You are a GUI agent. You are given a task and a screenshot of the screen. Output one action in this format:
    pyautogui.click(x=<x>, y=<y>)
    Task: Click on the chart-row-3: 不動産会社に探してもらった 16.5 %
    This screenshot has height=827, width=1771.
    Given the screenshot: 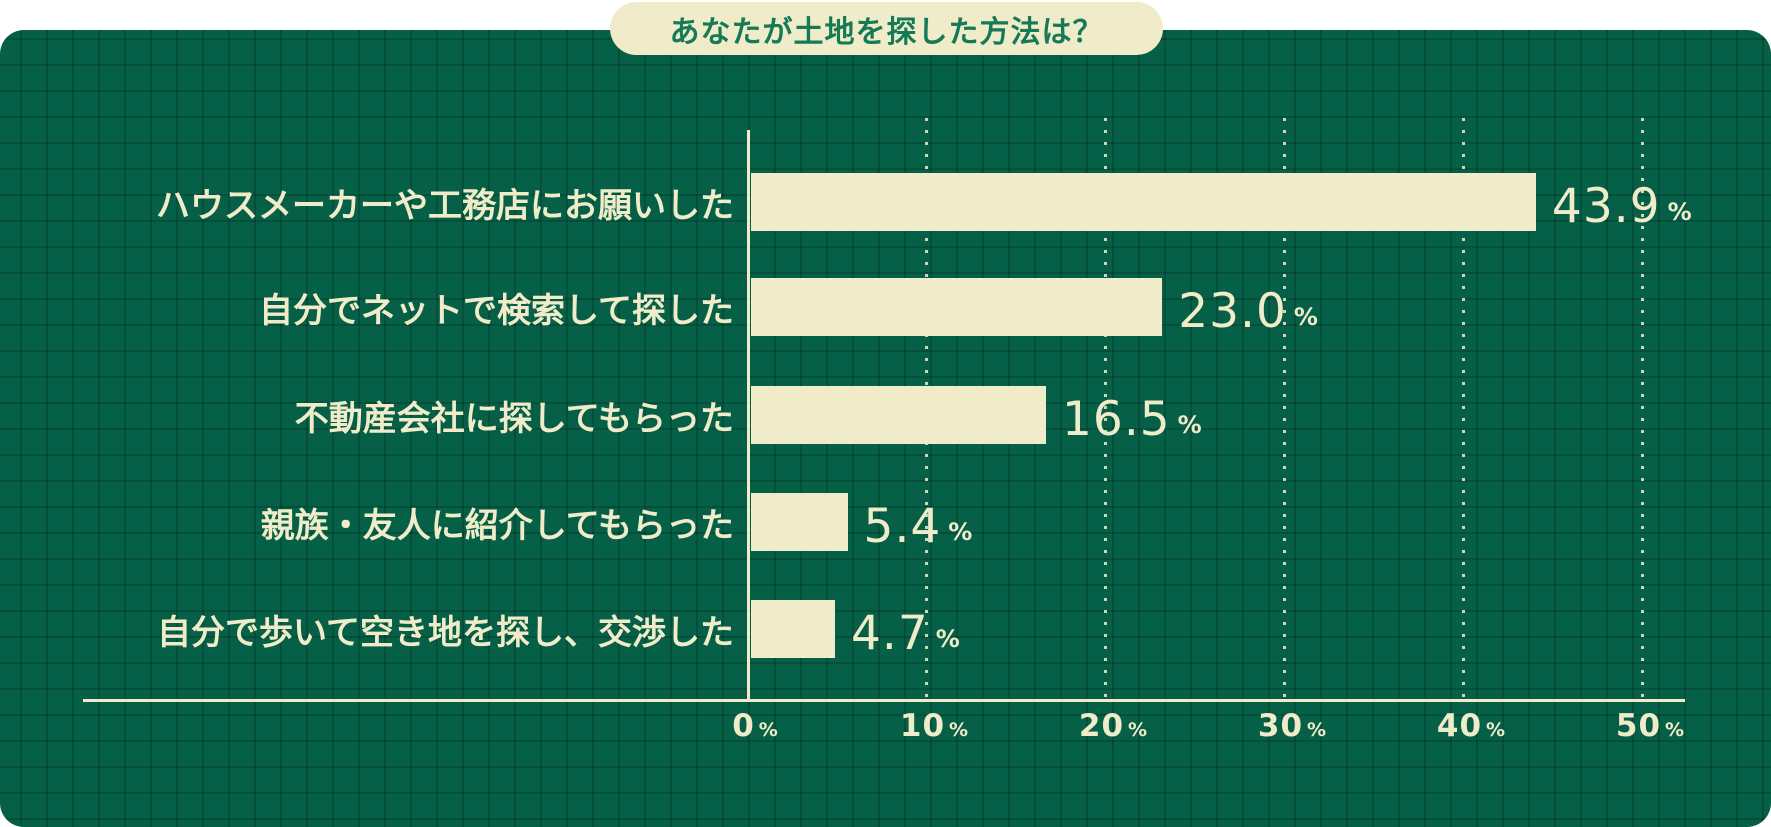 What is the action you would take?
    pyautogui.click(x=885, y=416)
    